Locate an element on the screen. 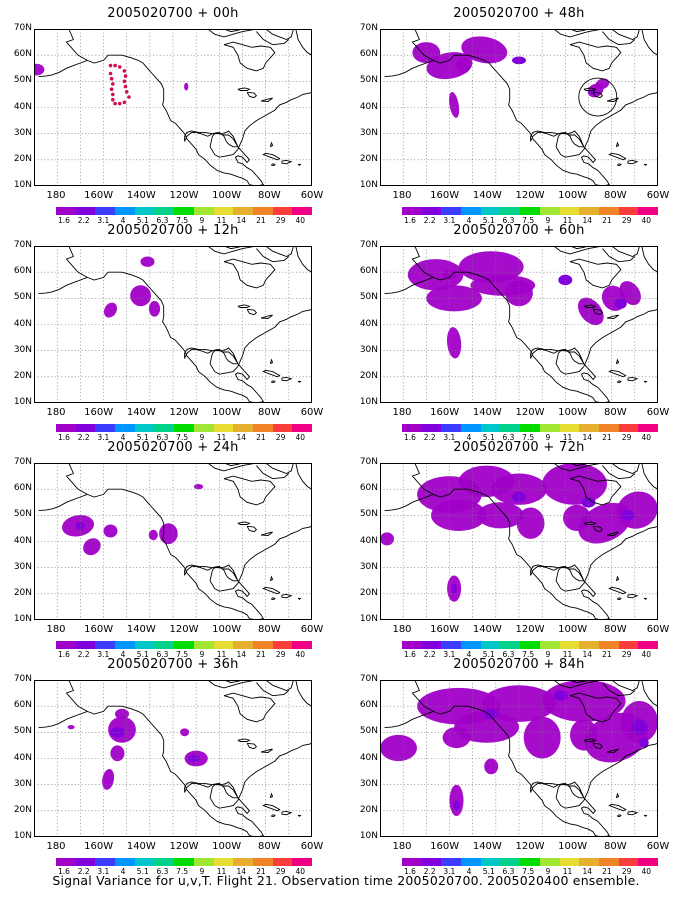 Image resolution: width=692 pixels, height=900 pixels. lon-tick-label: 100W is located at coordinates (573, 412).